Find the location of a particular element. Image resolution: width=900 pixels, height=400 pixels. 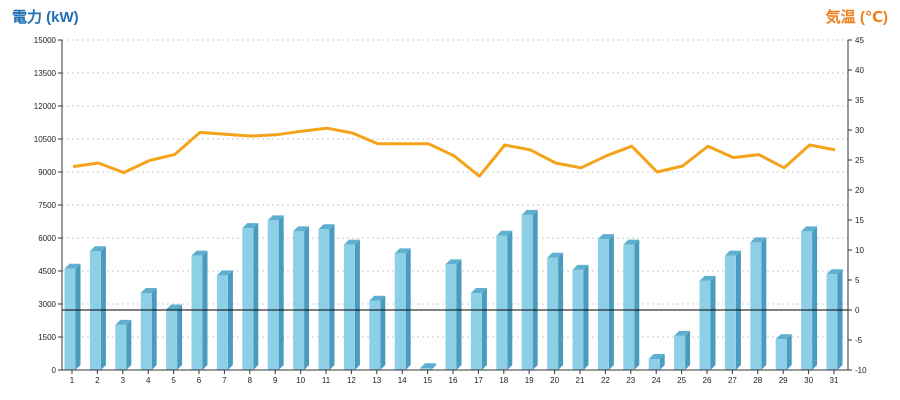

x-tick-label: 2 is located at coordinates (97, 380).